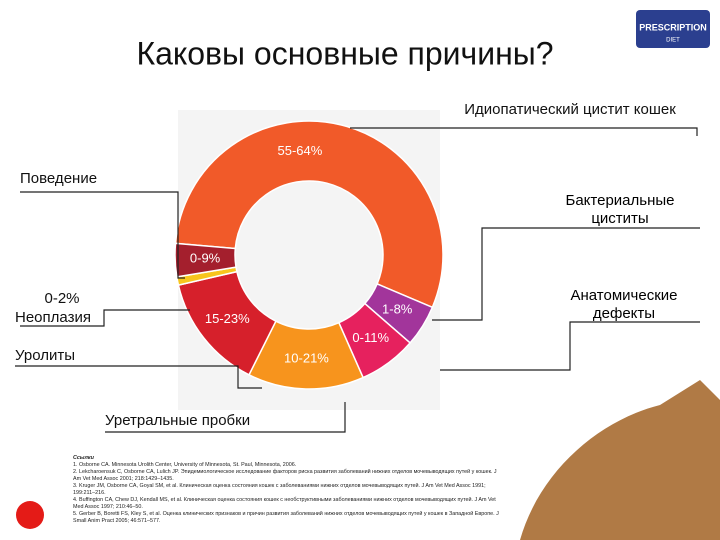 This screenshot has width=720, height=540. What do you see at coordinates (177, 420) in the screenshot?
I see `callout-label: Уретральные пробки` at bounding box center [177, 420].